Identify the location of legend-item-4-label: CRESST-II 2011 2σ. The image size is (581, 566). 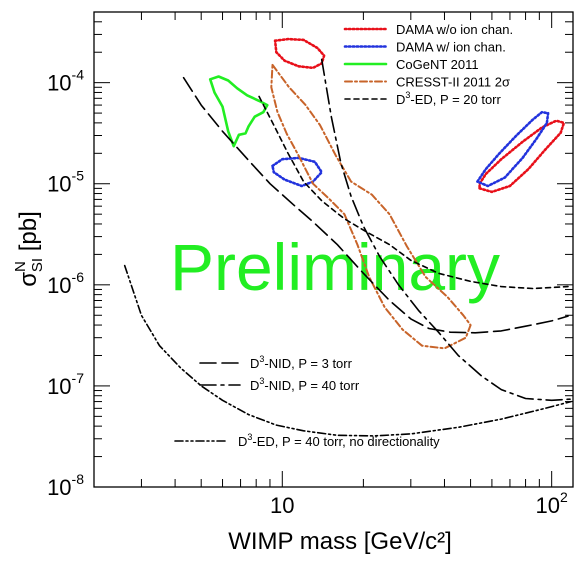
(453, 82).